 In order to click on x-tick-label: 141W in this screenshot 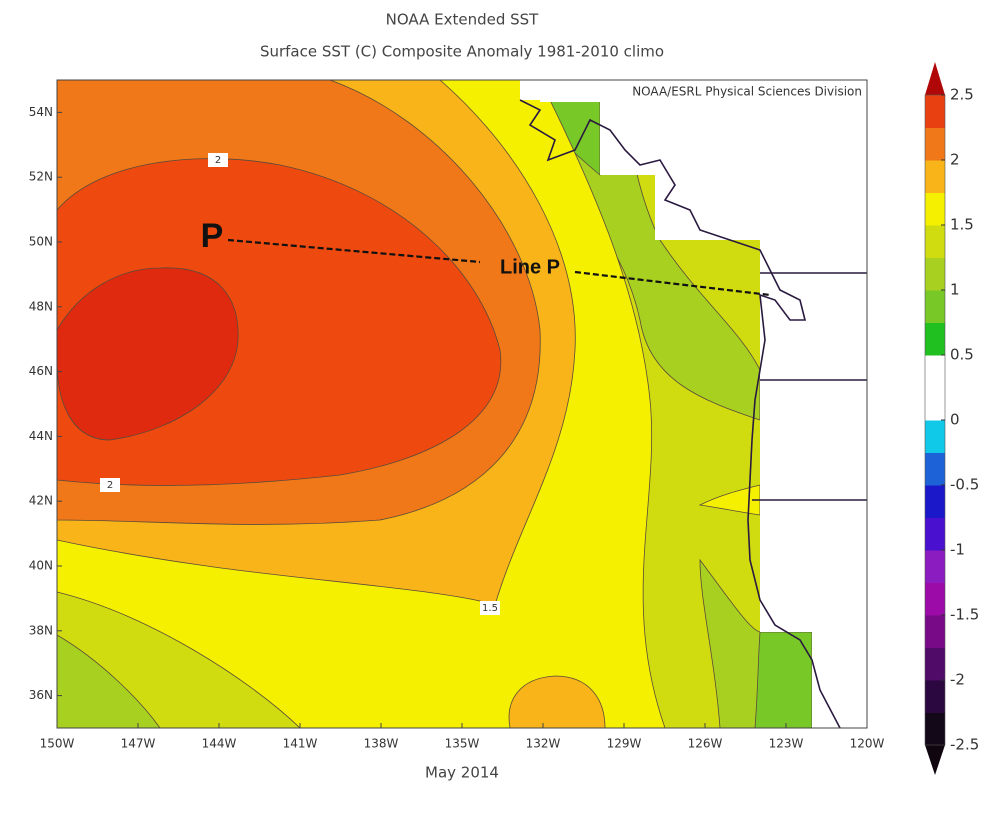, I will do `click(300, 744)`.